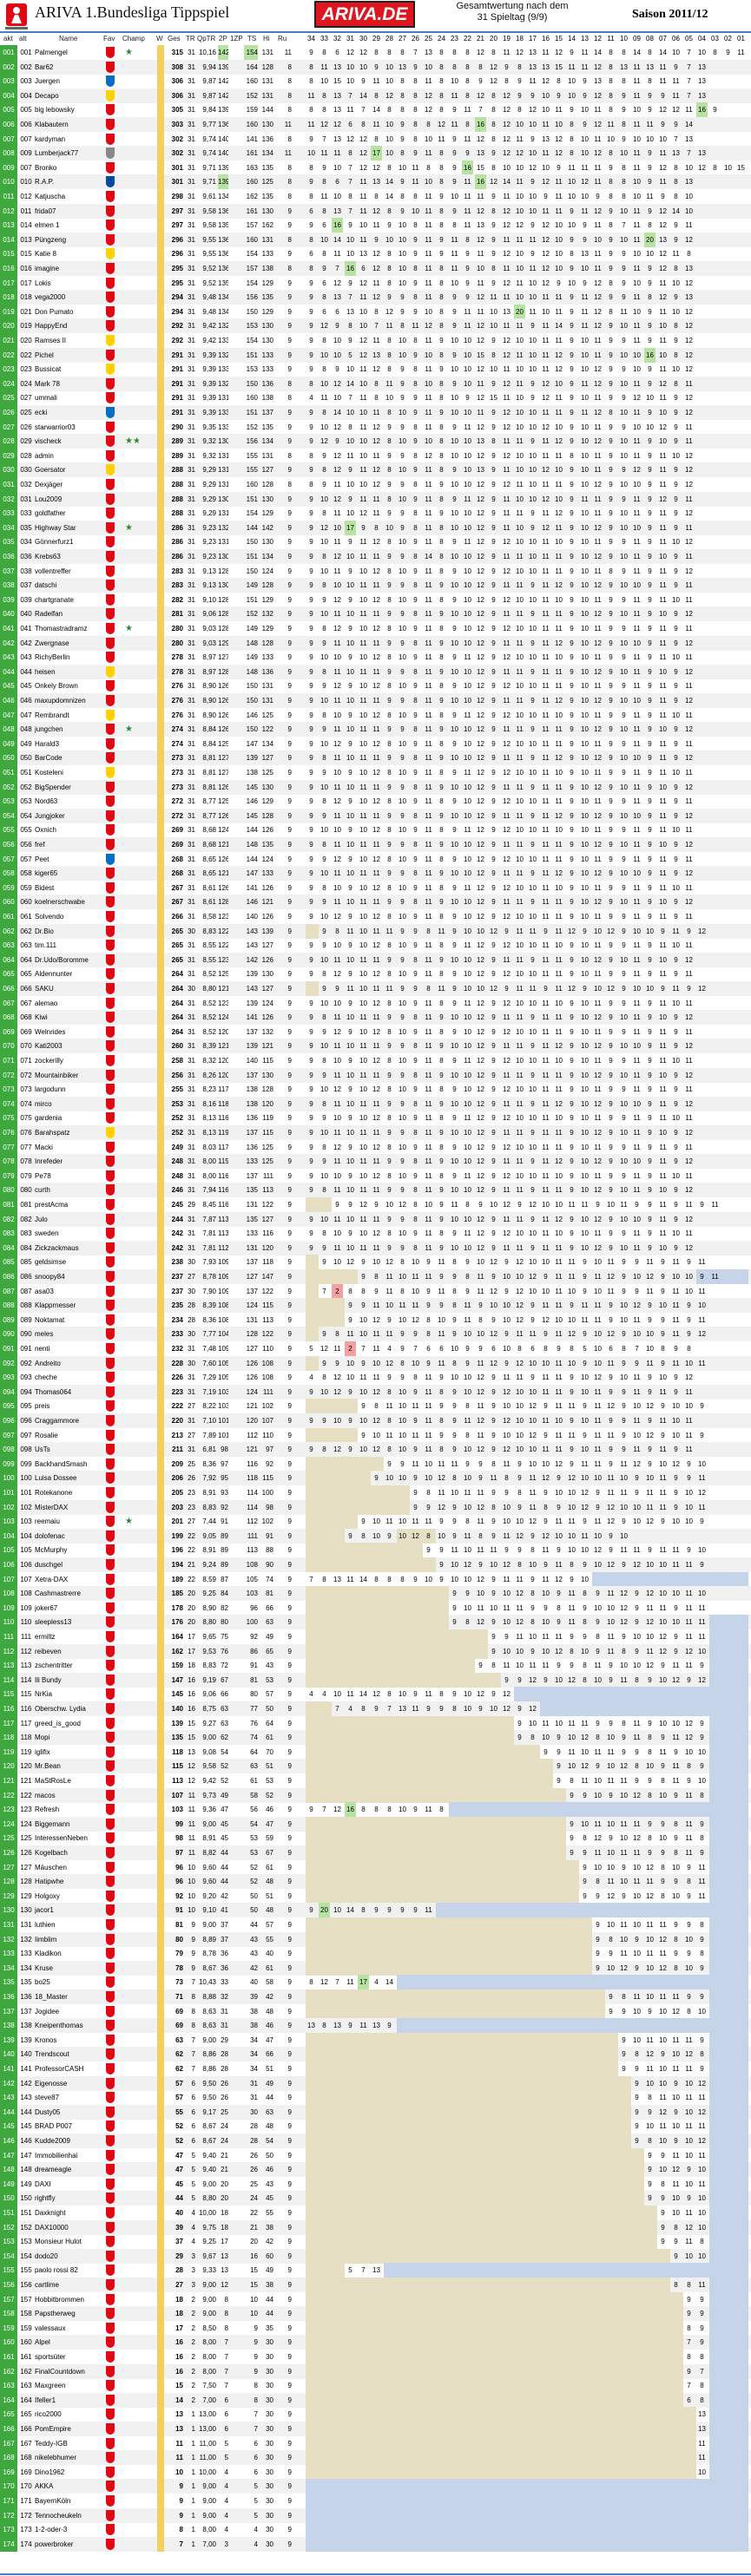  I want to click on player-name: Bussicat, so click(68, 369).